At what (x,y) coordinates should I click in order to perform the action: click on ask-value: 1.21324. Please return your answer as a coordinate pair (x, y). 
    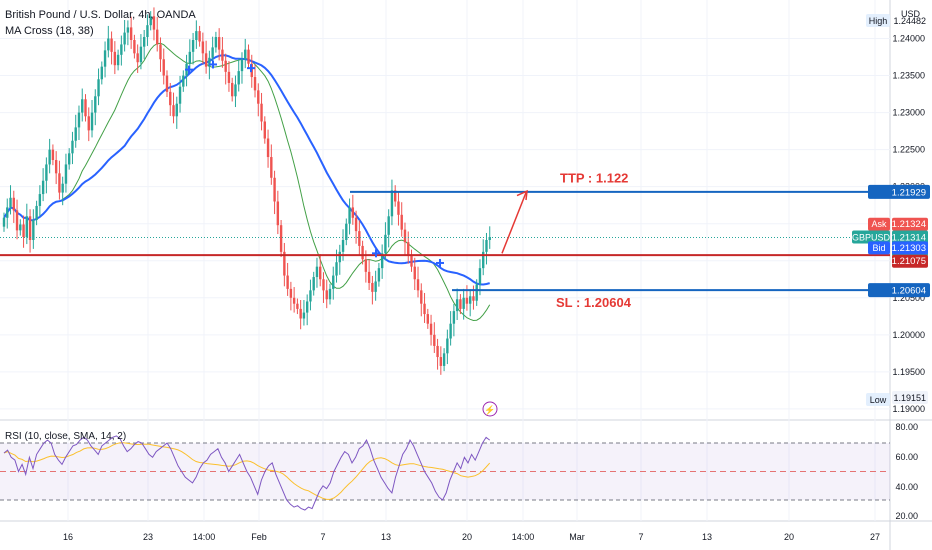
    Looking at the image, I should click on (909, 224).